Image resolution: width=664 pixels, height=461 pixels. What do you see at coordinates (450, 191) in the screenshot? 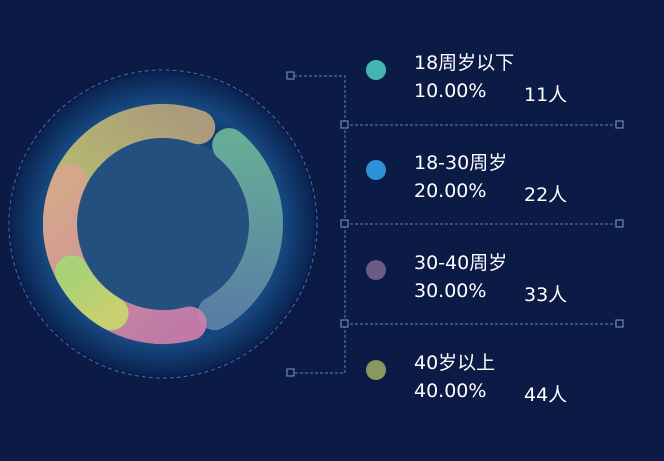
I see `legend-percent-2: 20.00%` at bounding box center [450, 191].